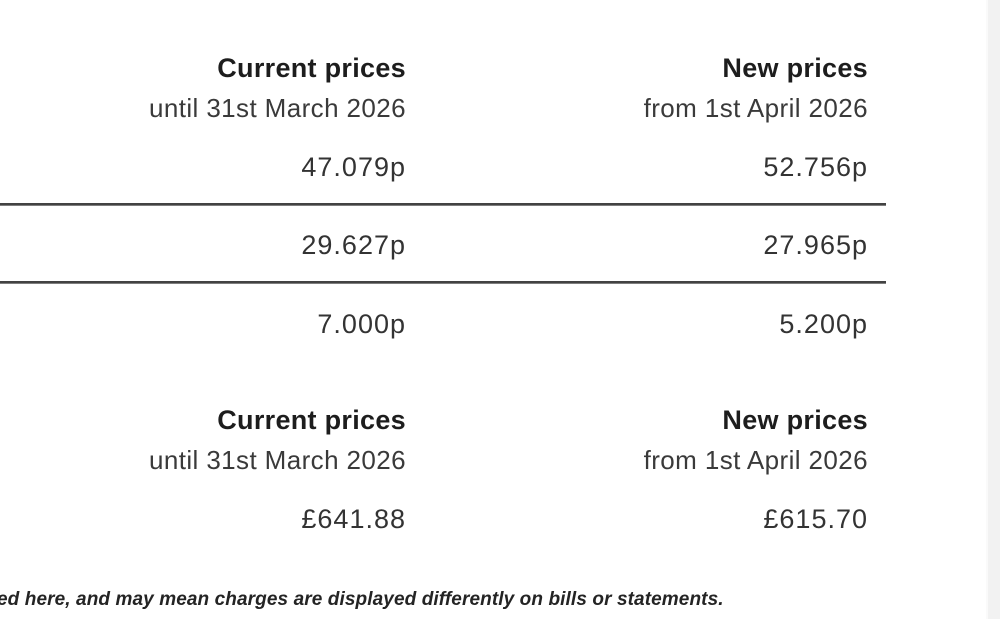 The height and width of the screenshot is (619, 1000). Describe the element at coordinates (500, 327) in the screenshot. I see `table-row: 7.000p 5.200p` at that location.